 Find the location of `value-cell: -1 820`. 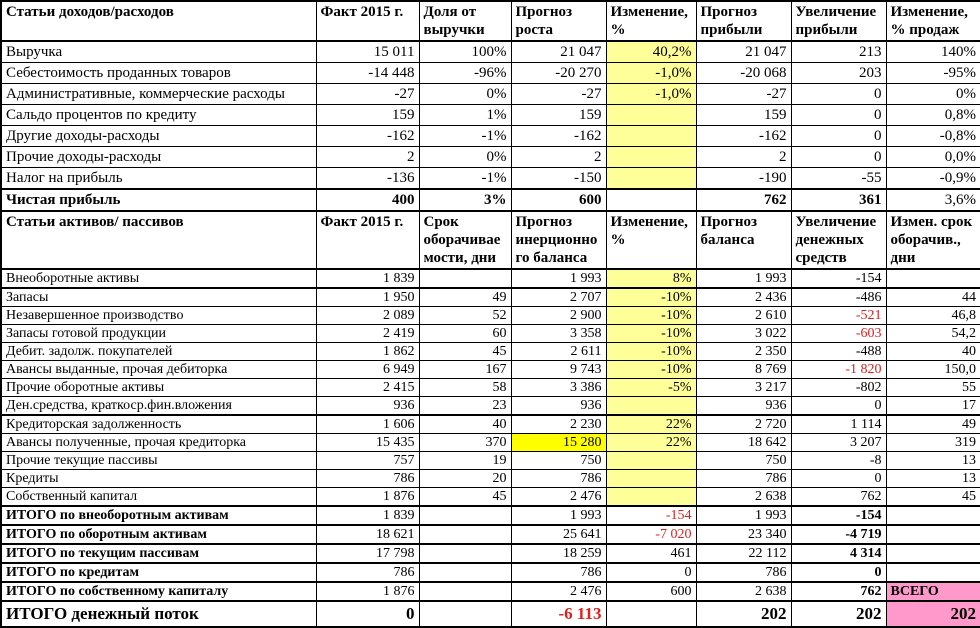

value-cell: -1 820 is located at coordinates (838, 369).